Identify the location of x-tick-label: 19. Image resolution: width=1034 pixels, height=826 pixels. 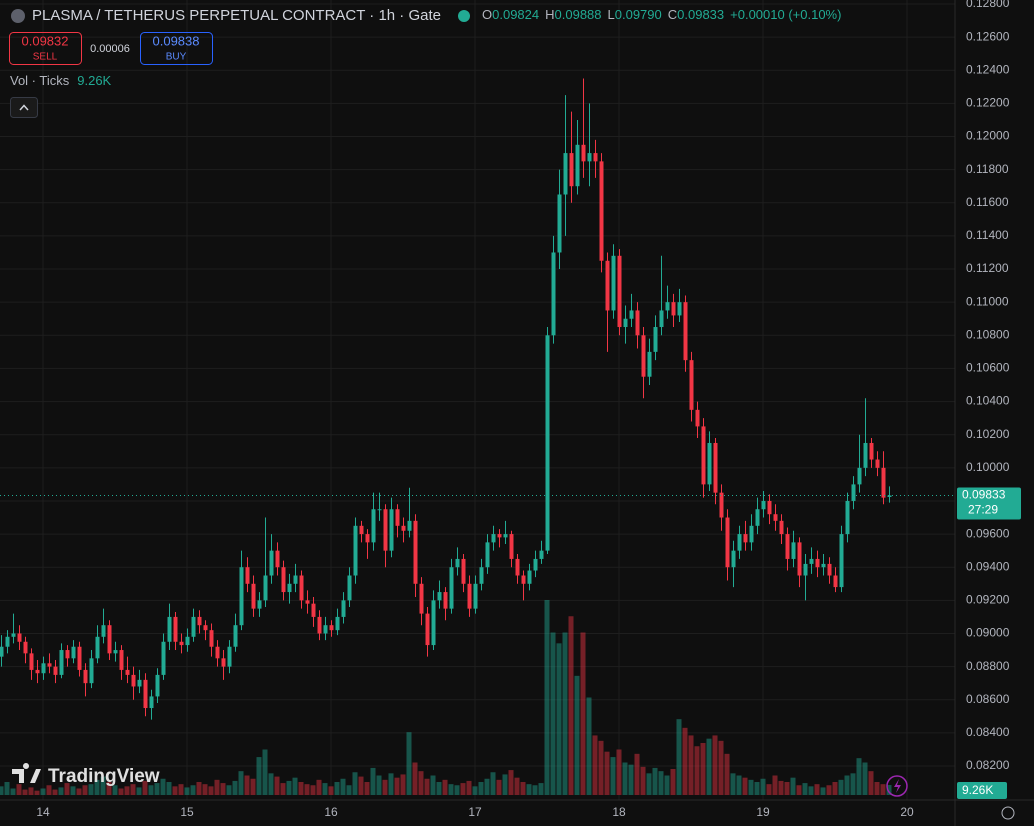
(763, 812).